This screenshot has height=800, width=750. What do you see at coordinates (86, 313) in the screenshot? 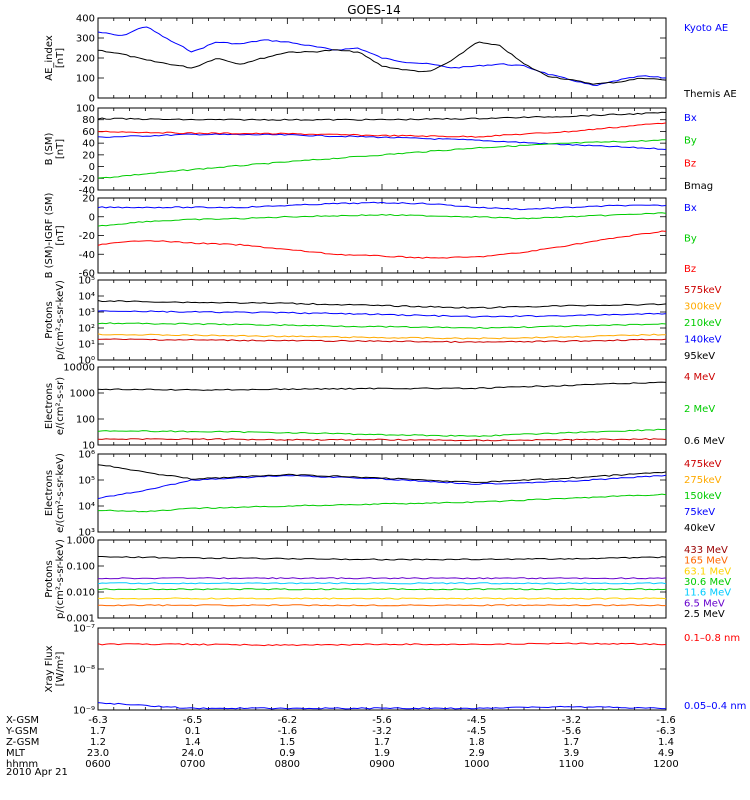
I see `y-tick-label: 10³` at bounding box center [86, 313].